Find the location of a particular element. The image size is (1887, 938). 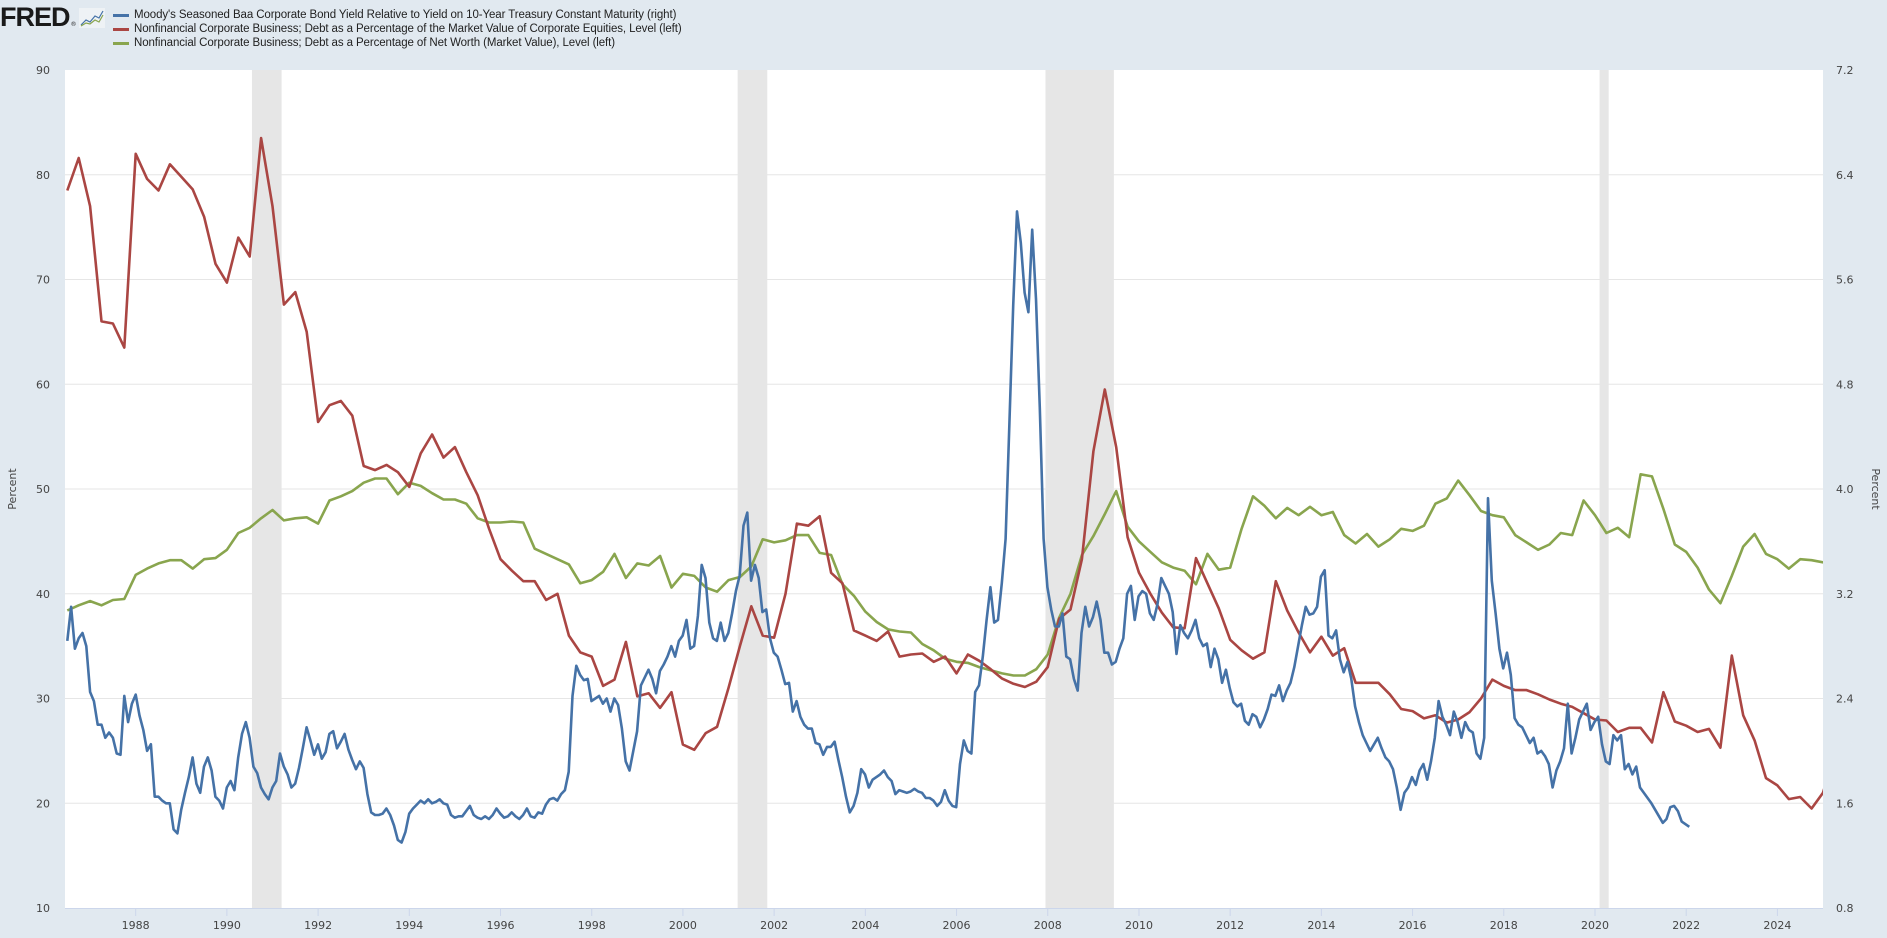

fred-logo: FRED ® is located at coordinates (52, 17).